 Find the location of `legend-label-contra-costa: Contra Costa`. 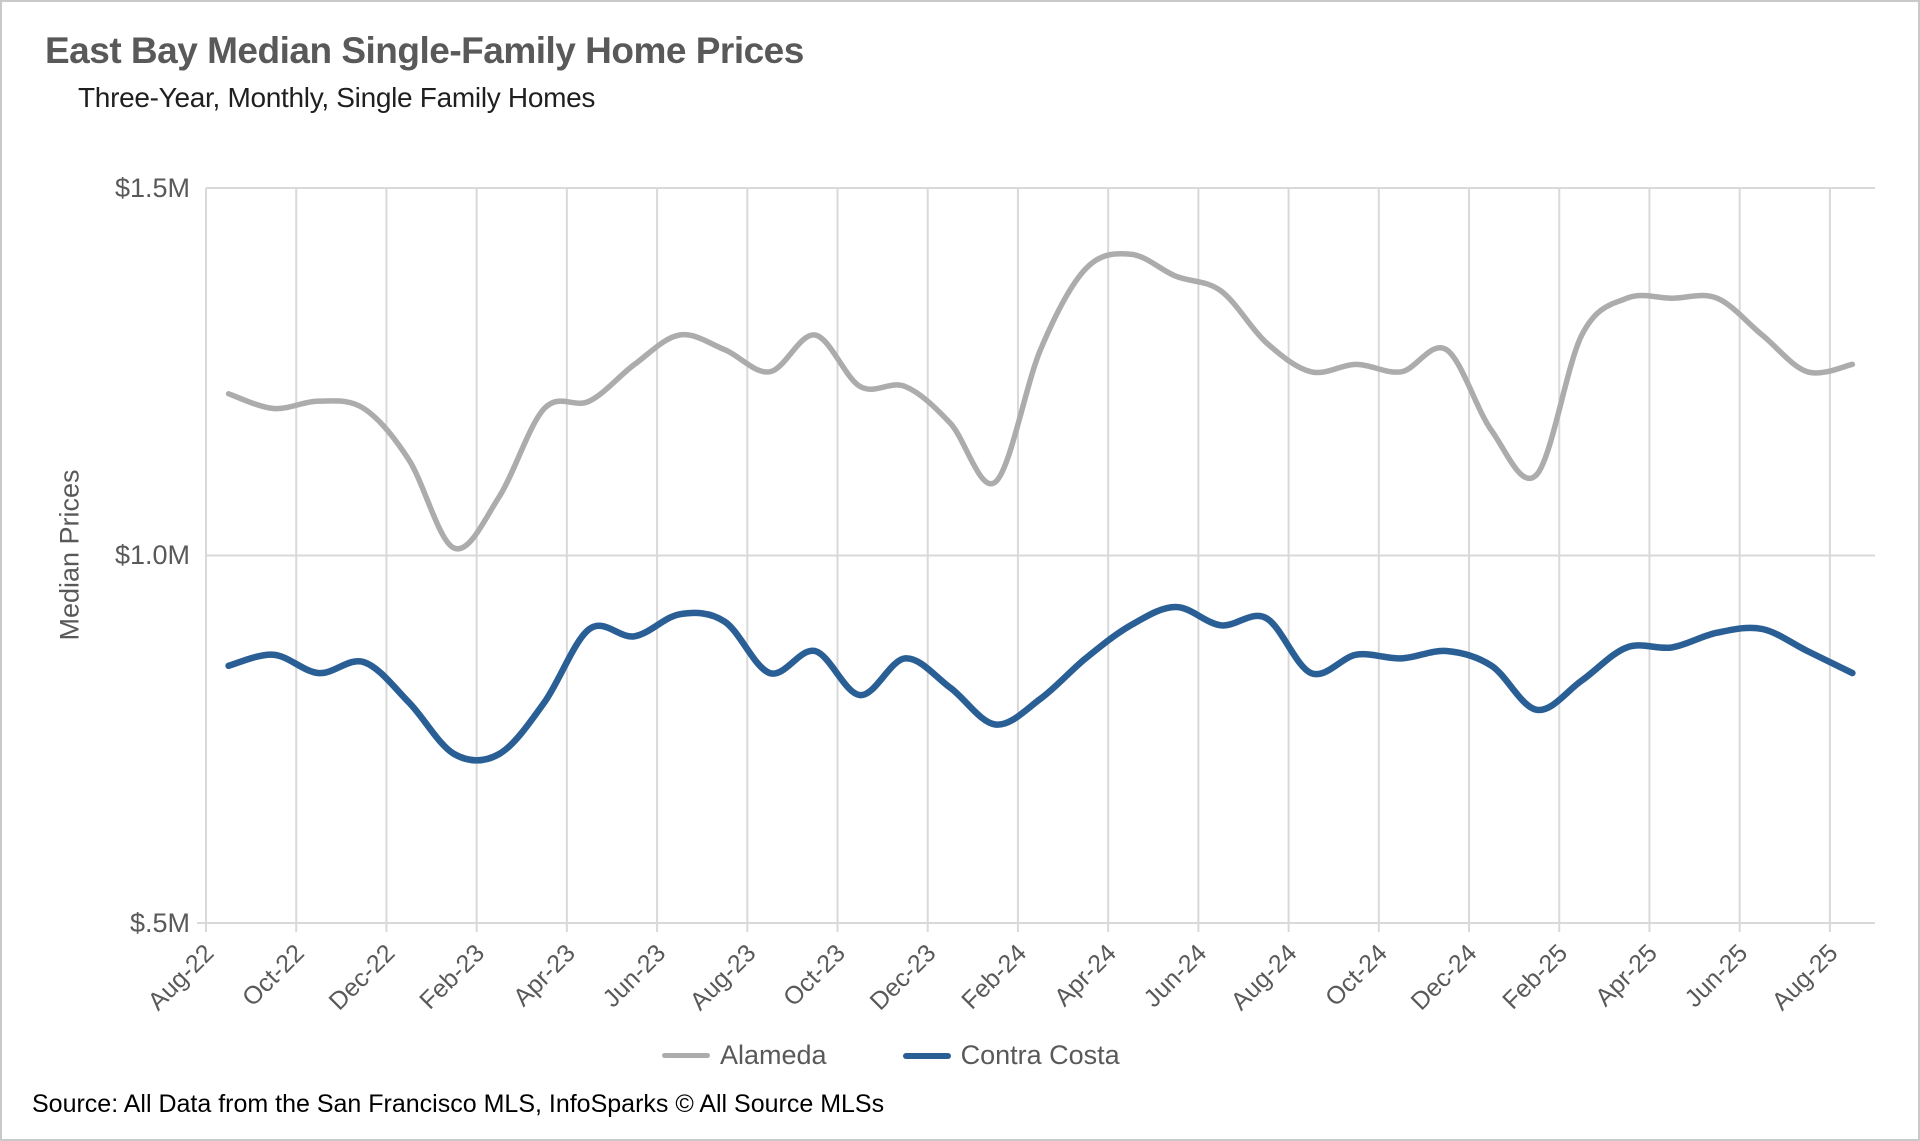

legend-label-contra-costa: Contra Costa is located at coordinates (1040, 1055).